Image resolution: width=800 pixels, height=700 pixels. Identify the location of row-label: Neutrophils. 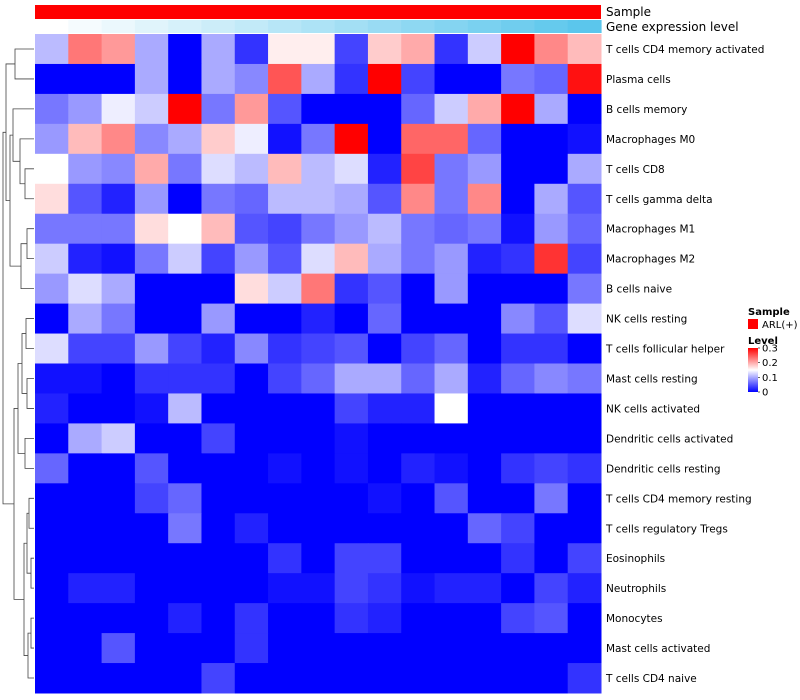
(636, 589).